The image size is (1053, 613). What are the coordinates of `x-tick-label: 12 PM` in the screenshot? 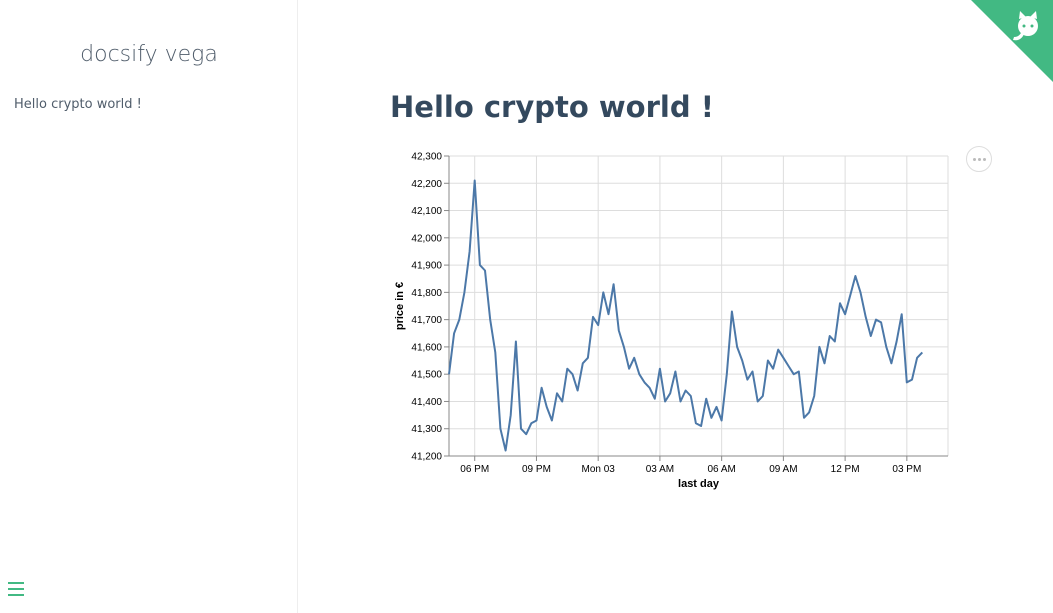 It's located at (845, 469).